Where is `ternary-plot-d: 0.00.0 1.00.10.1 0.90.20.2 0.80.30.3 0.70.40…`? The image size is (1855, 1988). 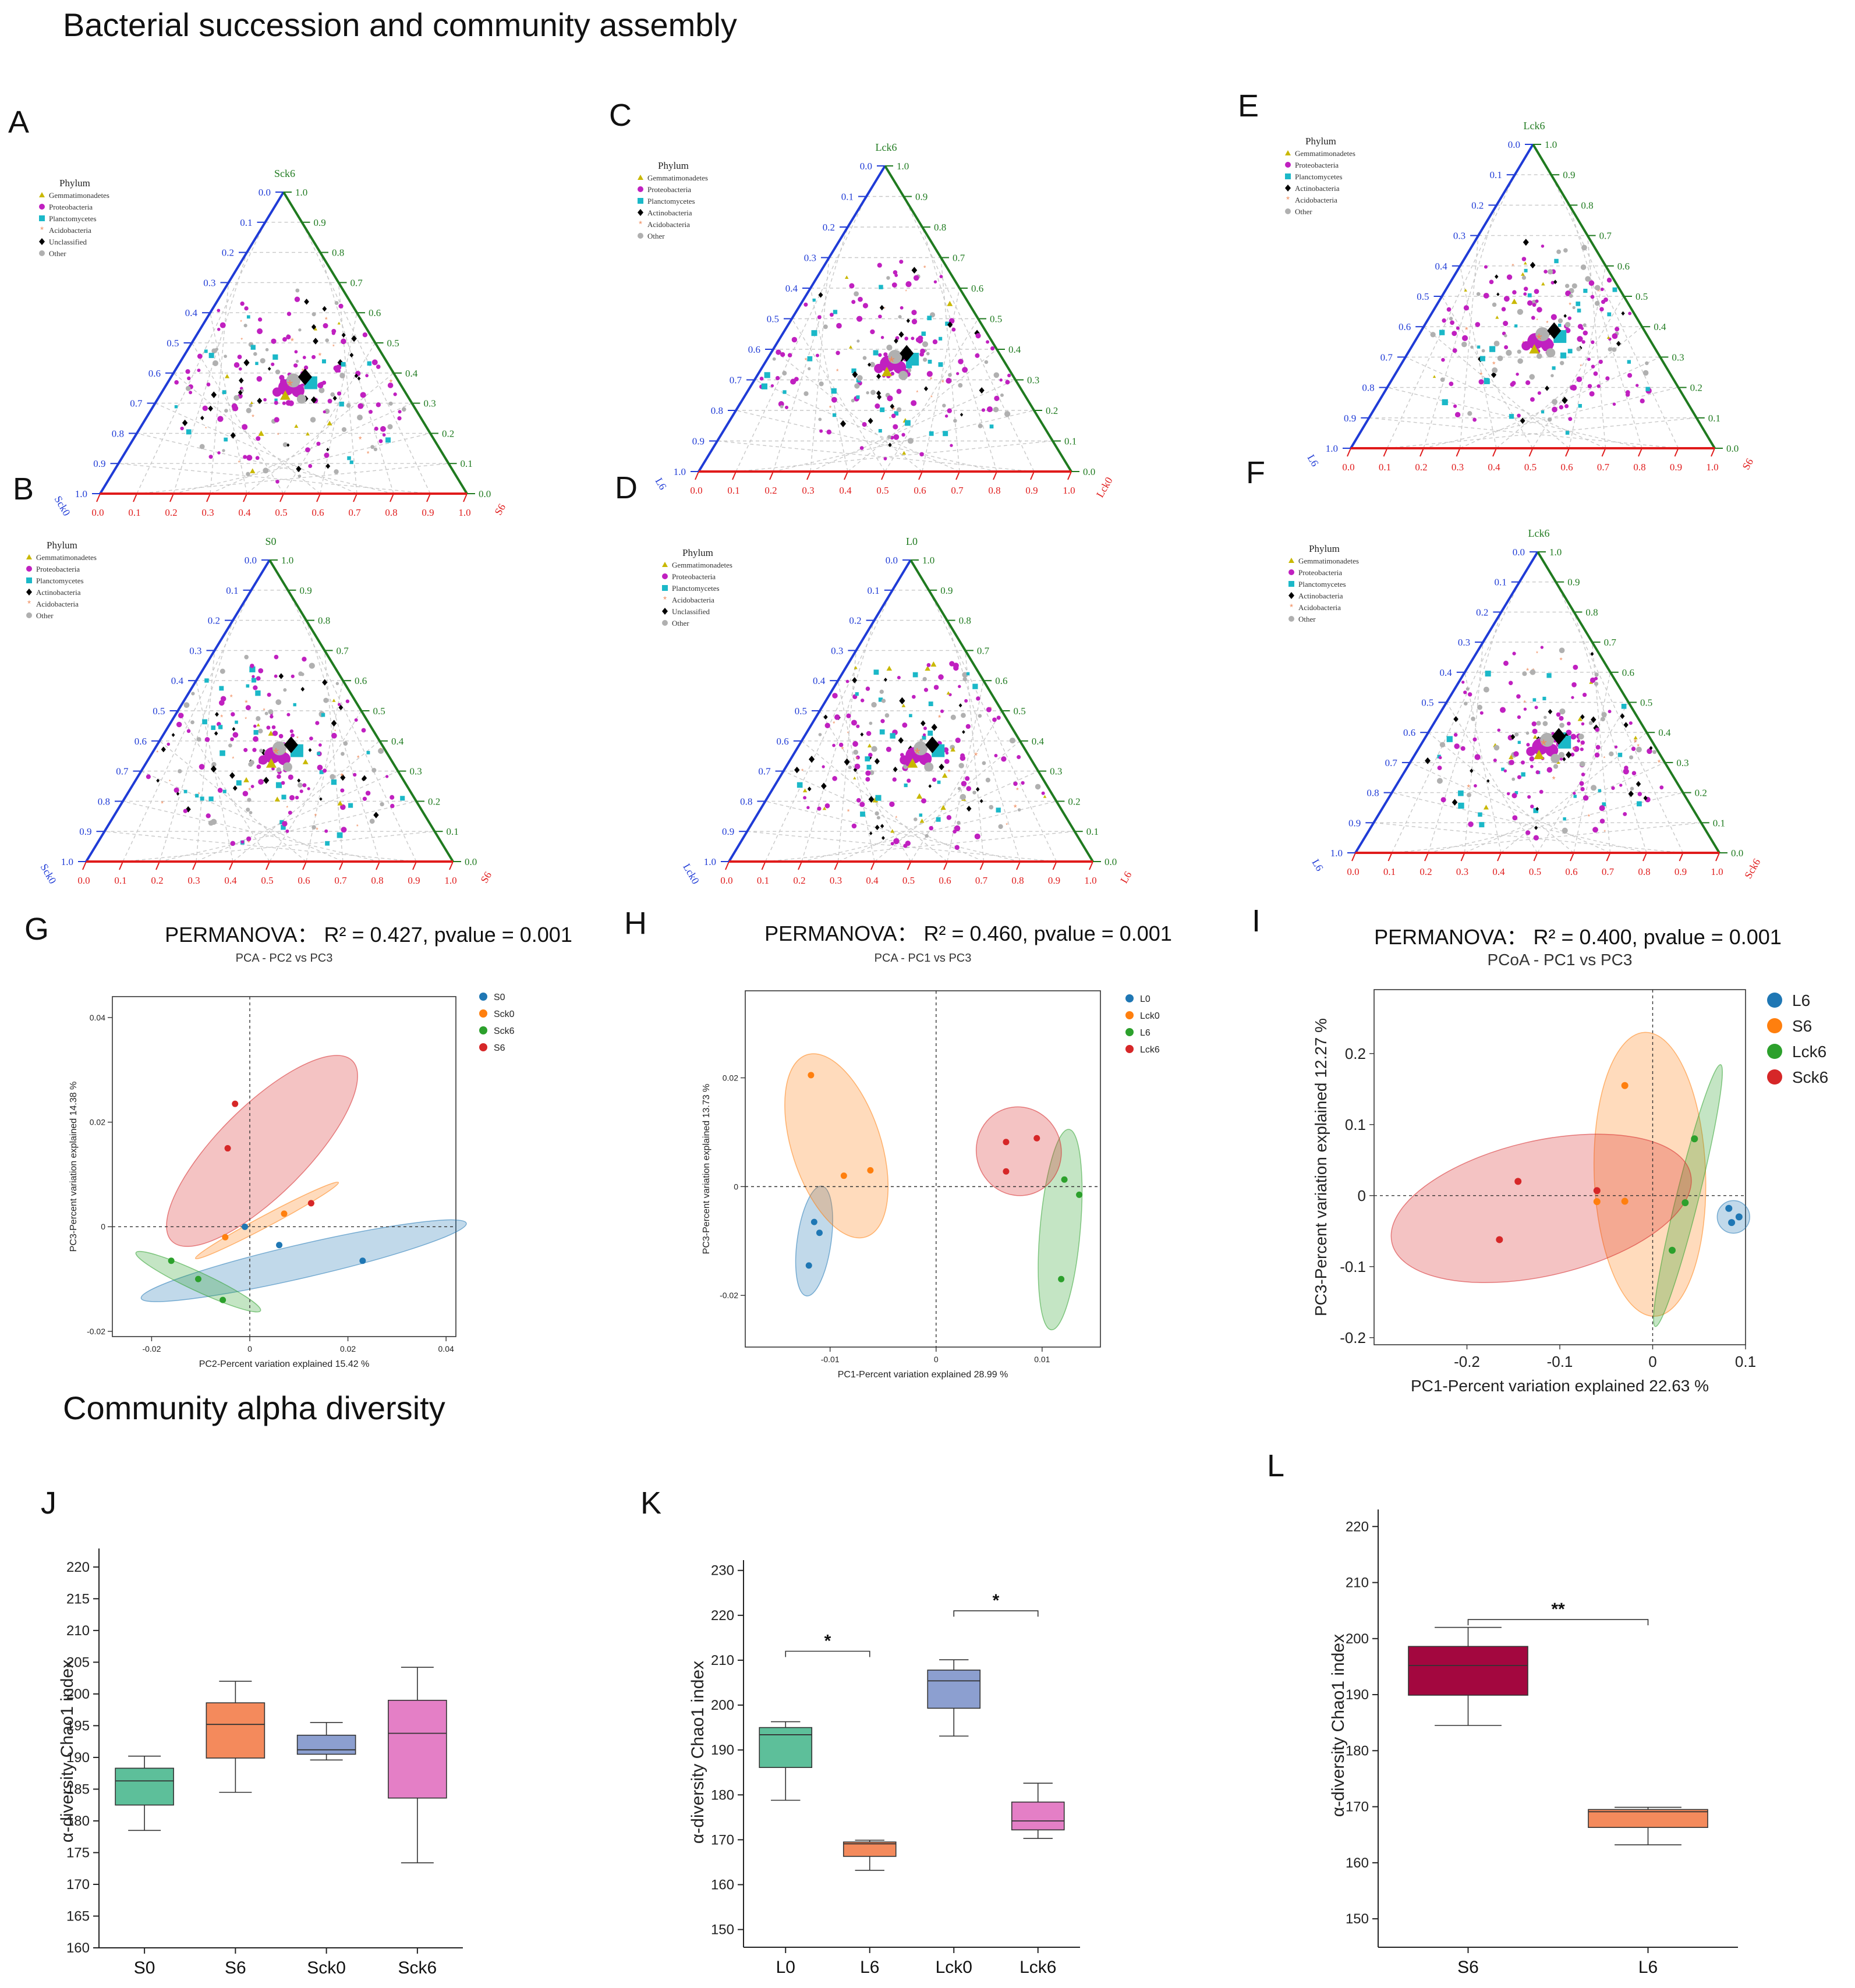
ternary-plot-d: 0.00.0 1.00.10.1 0.90.20.2 0.80.30.3 0.70.40… is located at coordinates (898, 711).